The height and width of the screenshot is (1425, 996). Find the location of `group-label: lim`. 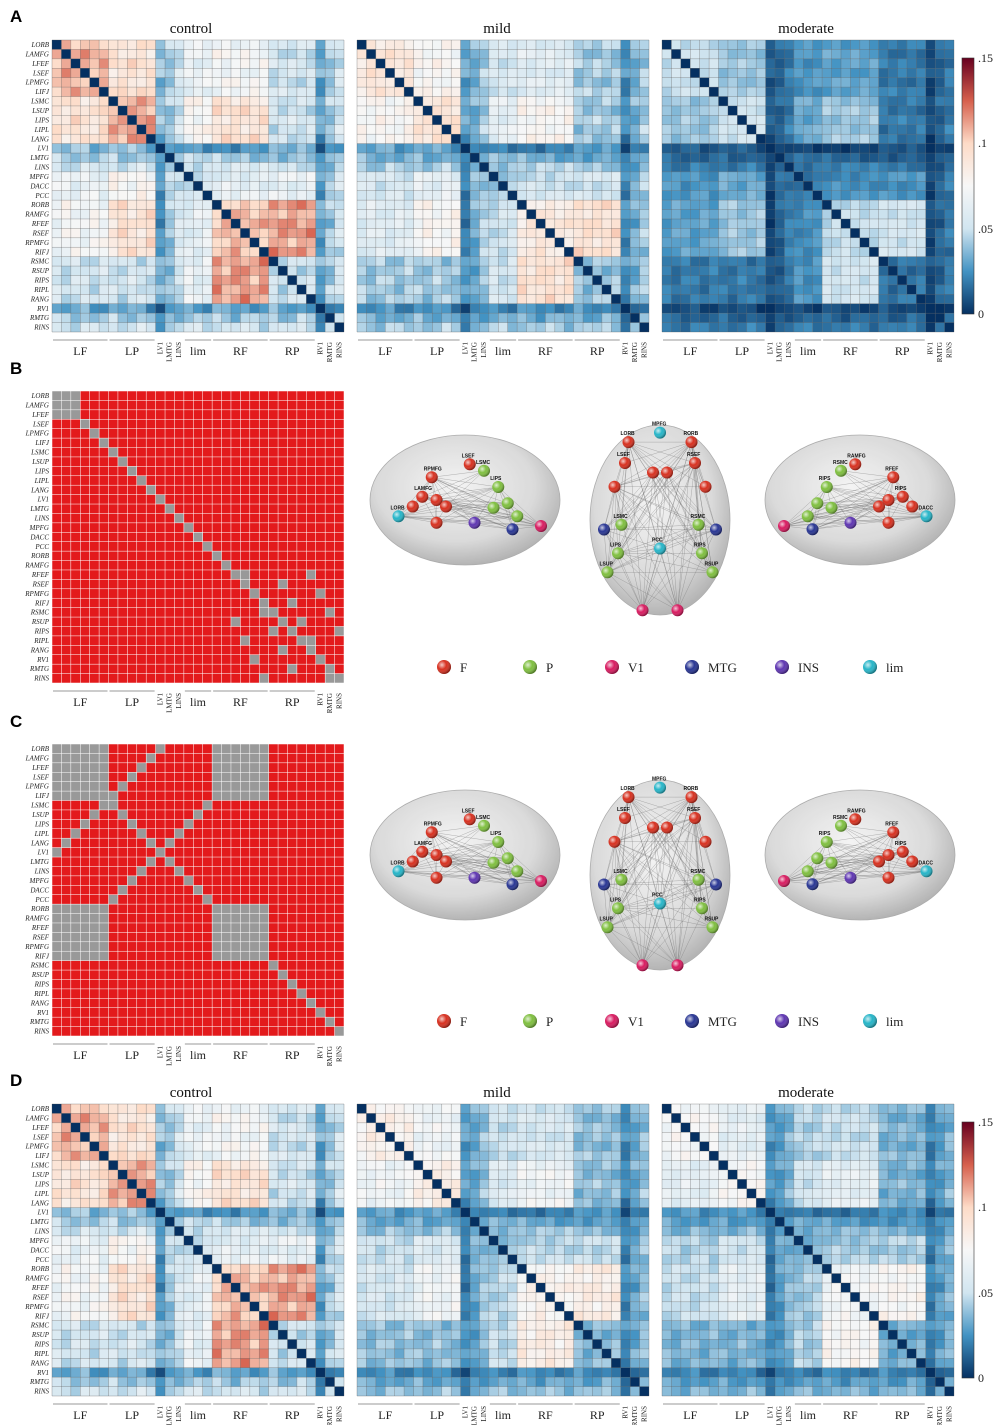

group-label: lim is located at coordinates (503, 351).